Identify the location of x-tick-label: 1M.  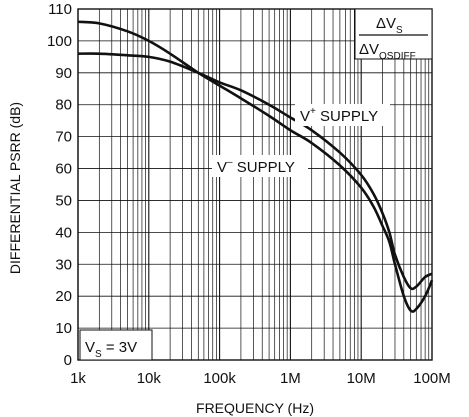
(290, 378).